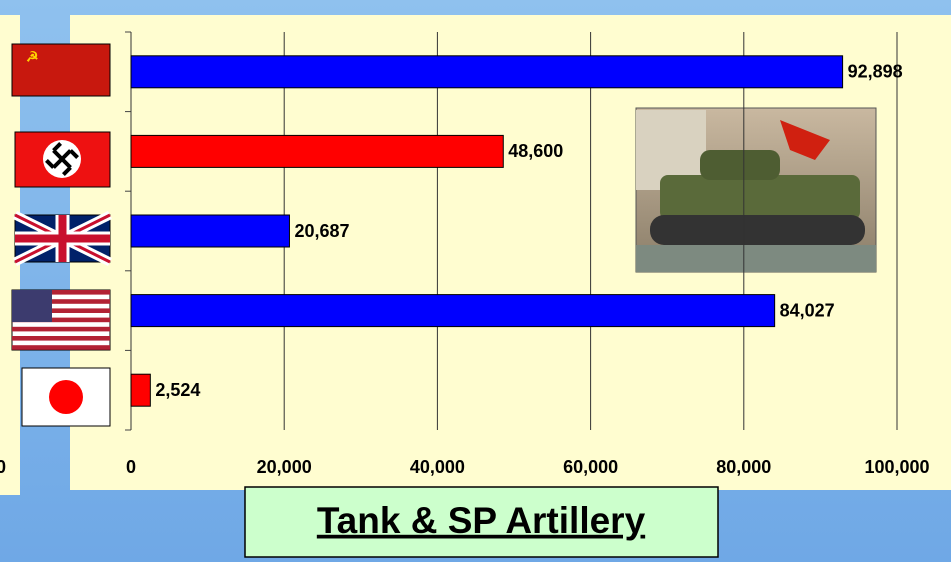 This screenshot has width=951, height=562. What do you see at coordinates (896, 467) in the screenshot?
I see `x-tick-label: 100,000` at bounding box center [896, 467].